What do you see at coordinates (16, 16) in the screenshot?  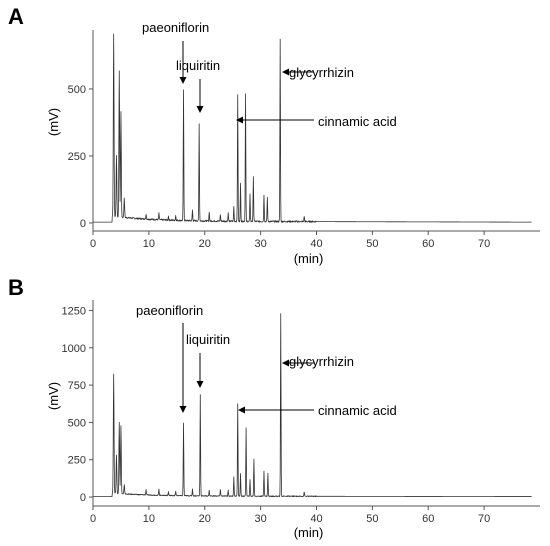 I see `panel-letter: A` at bounding box center [16, 16].